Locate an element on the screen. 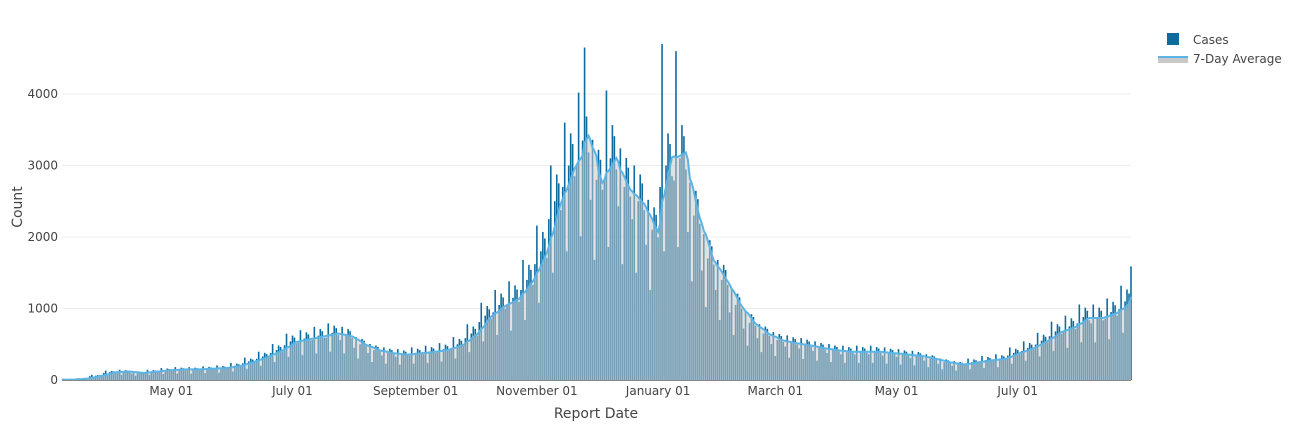 The image size is (1299, 425). legend-item-cases: Cases is located at coordinates (1198, 40).